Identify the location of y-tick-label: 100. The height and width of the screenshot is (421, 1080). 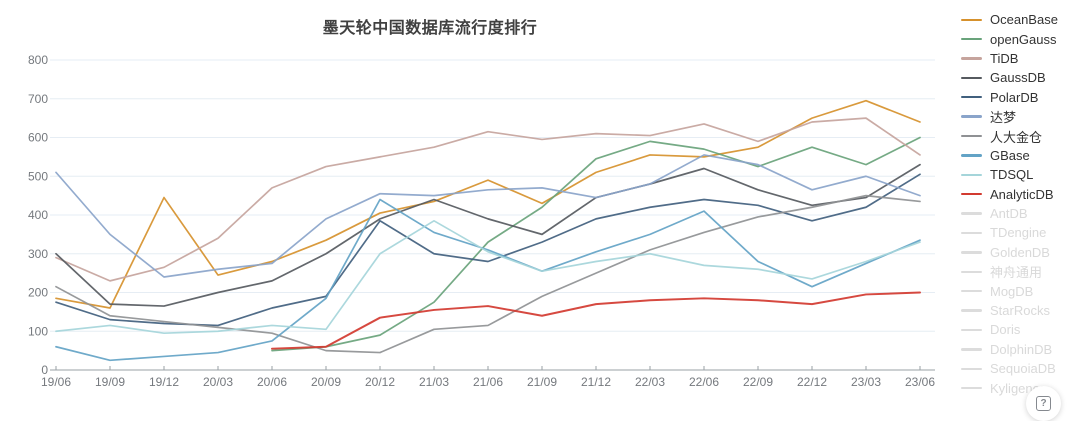
(38, 331).